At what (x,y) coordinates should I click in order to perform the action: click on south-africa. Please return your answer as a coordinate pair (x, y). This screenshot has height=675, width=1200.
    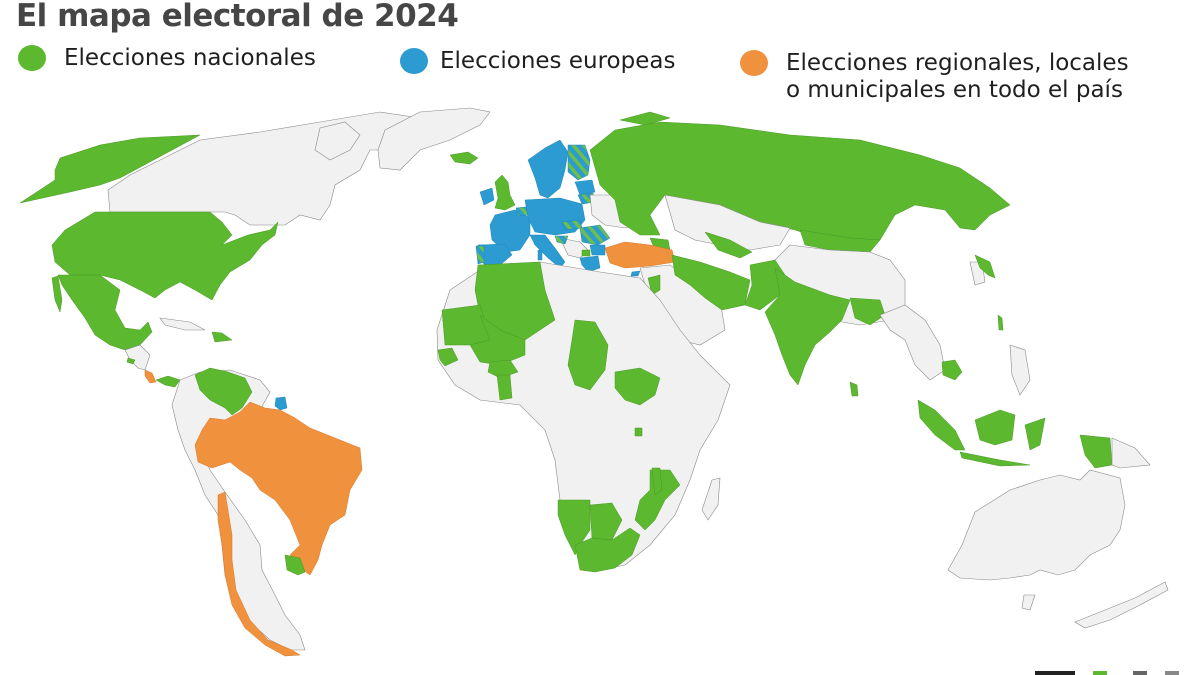
    Looking at the image, I should click on (607, 550).